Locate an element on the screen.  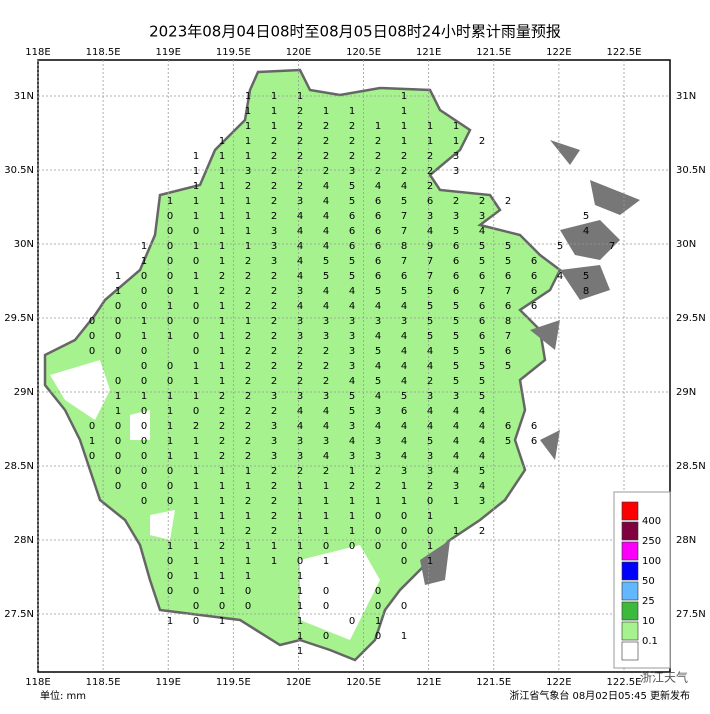
rain-value: 8 is located at coordinates (508, 321).